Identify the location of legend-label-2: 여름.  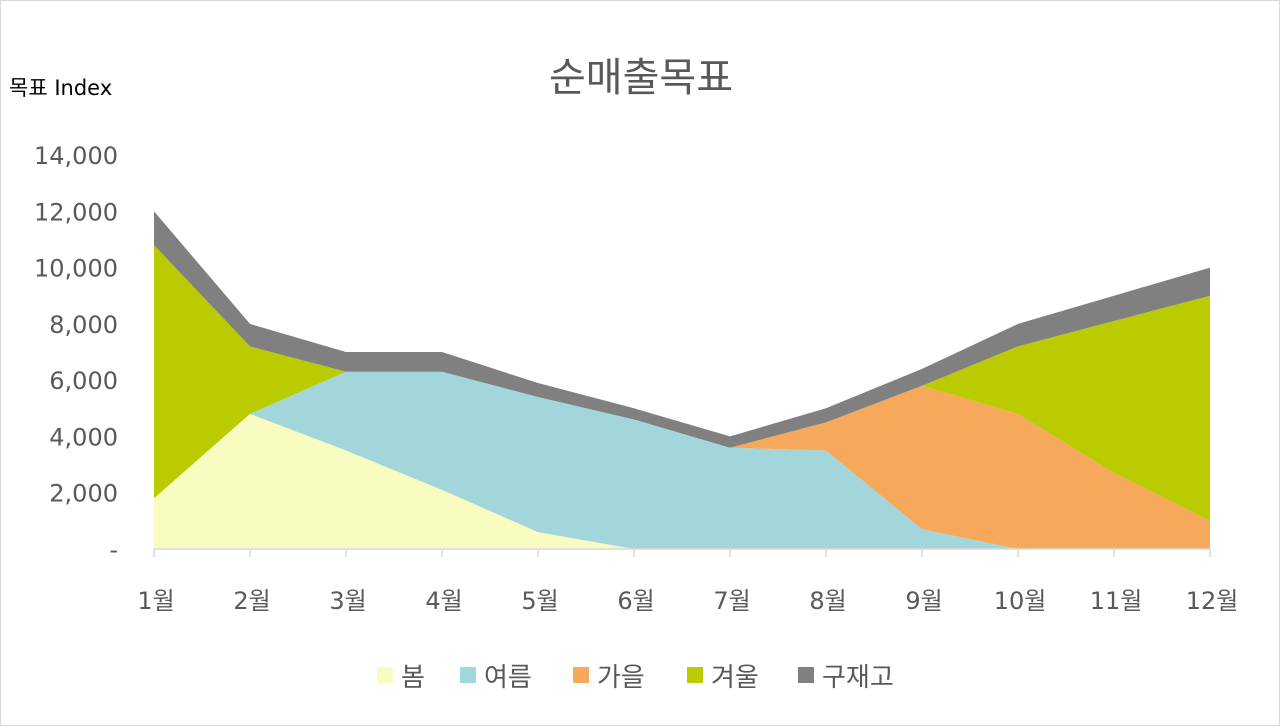
(508, 678).